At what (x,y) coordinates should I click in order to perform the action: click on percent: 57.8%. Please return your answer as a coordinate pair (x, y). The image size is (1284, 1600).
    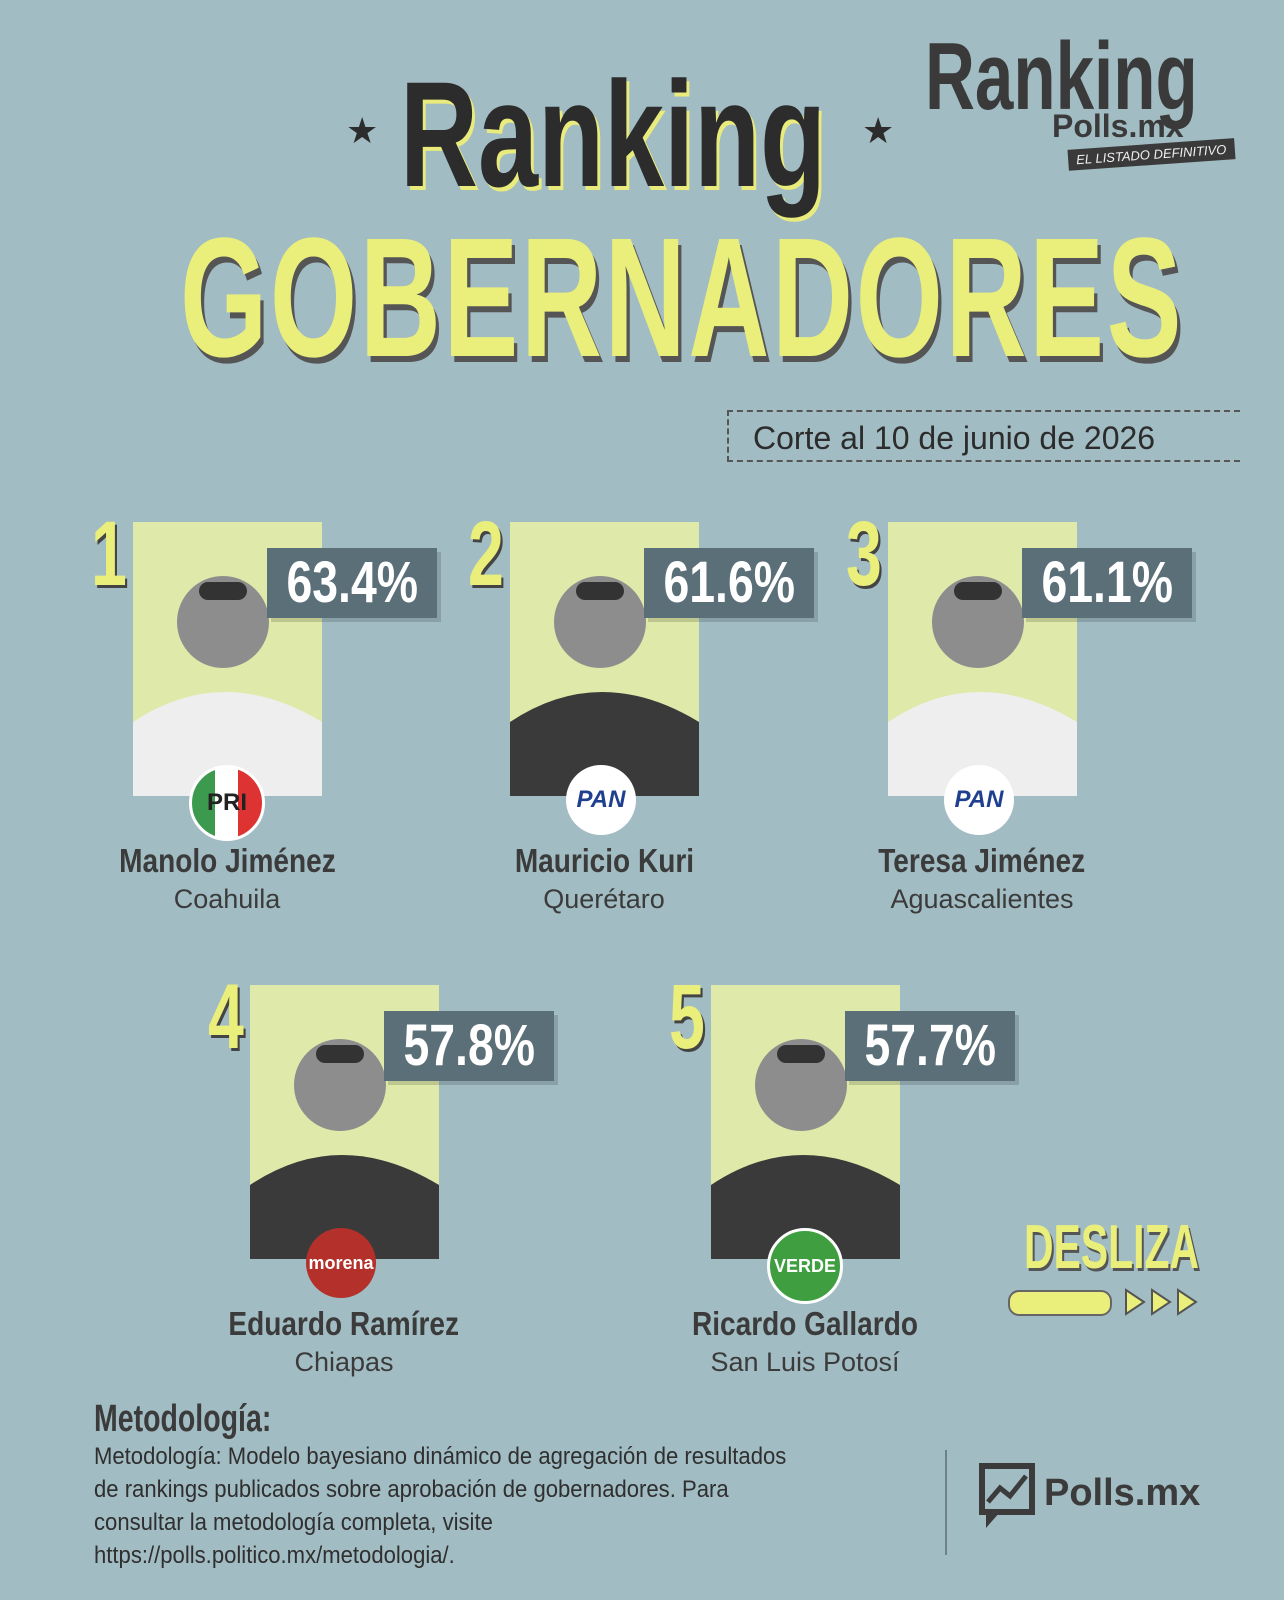
    Looking at the image, I should click on (469, 1046).